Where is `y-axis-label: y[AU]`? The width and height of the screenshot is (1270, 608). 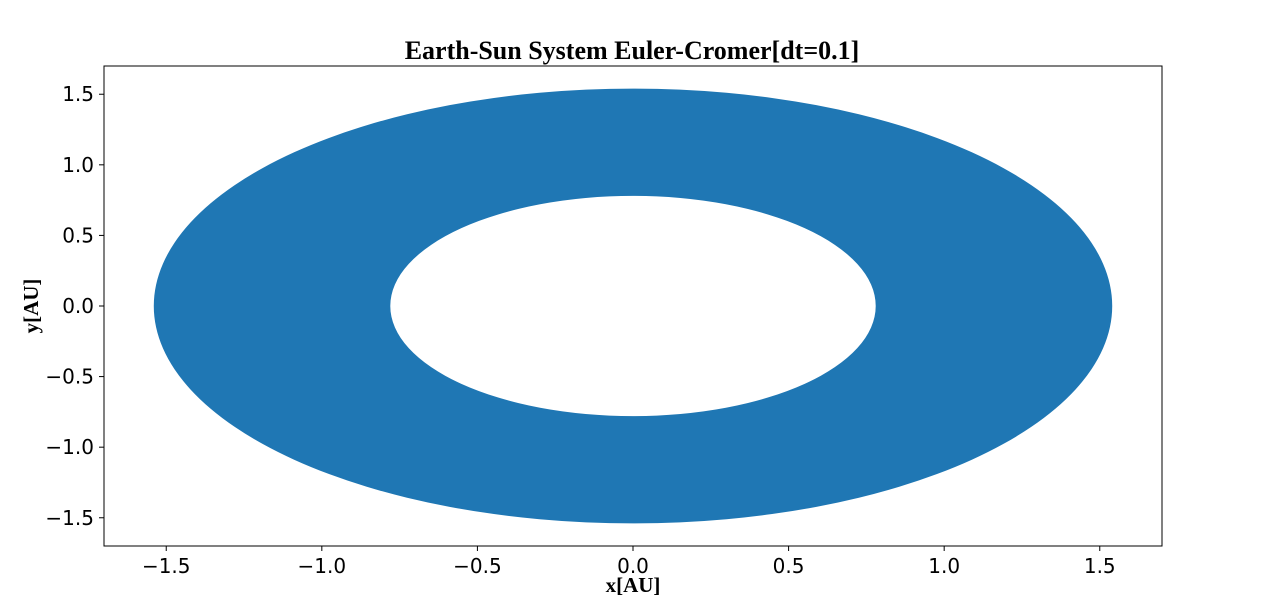 y-axis-label: y[AU] is located at coordinates (31, 306).